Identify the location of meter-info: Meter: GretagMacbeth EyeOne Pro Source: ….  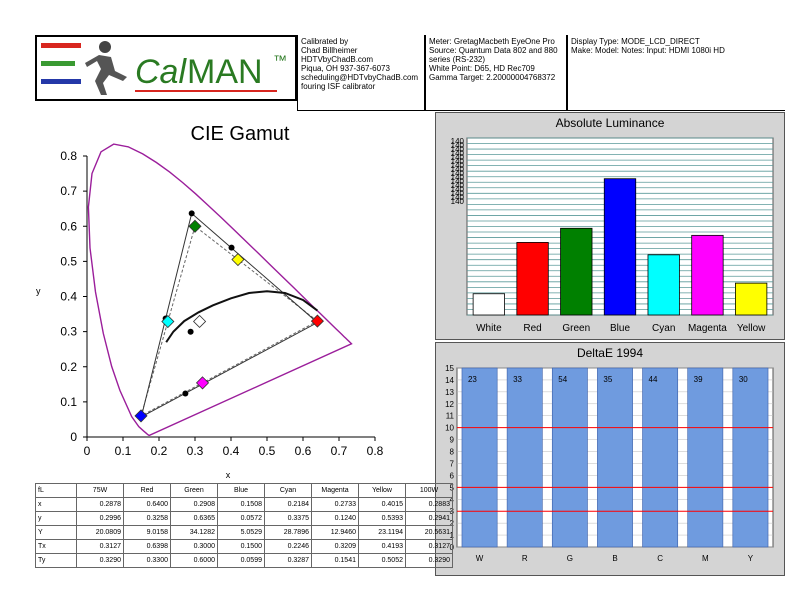
(496, 72).